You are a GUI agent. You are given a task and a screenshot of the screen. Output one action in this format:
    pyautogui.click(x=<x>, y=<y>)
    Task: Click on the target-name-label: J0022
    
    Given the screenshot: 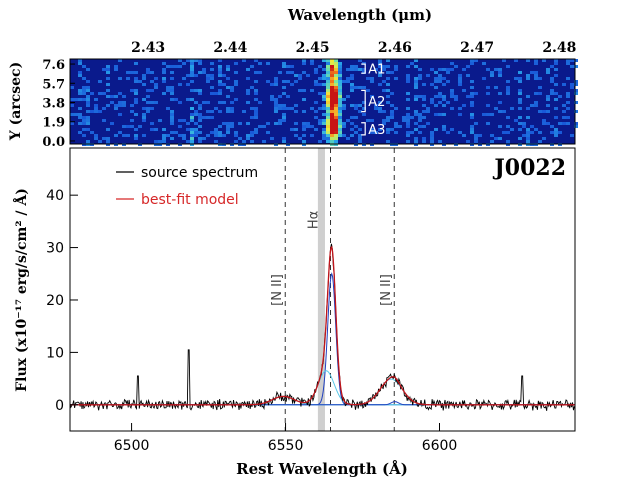 What is the action you would take?
    pyautogui.click(x=529, y=168)
    